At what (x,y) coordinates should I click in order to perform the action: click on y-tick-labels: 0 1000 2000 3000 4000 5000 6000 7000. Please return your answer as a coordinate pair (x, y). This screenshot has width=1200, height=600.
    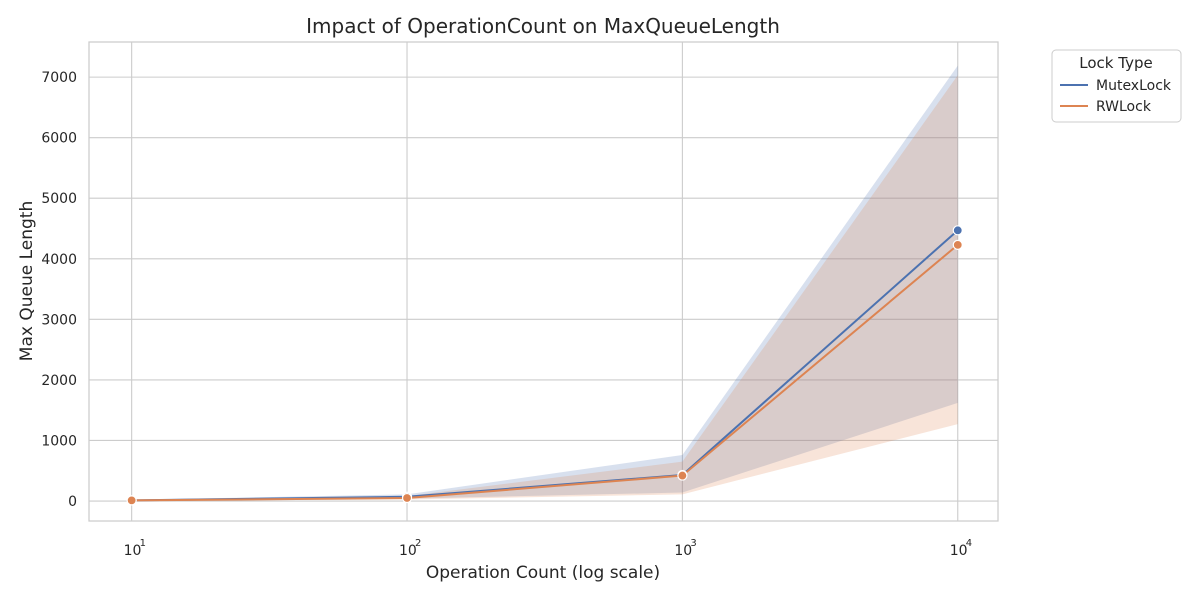
    Looking at the image, I should click on (59, 290).